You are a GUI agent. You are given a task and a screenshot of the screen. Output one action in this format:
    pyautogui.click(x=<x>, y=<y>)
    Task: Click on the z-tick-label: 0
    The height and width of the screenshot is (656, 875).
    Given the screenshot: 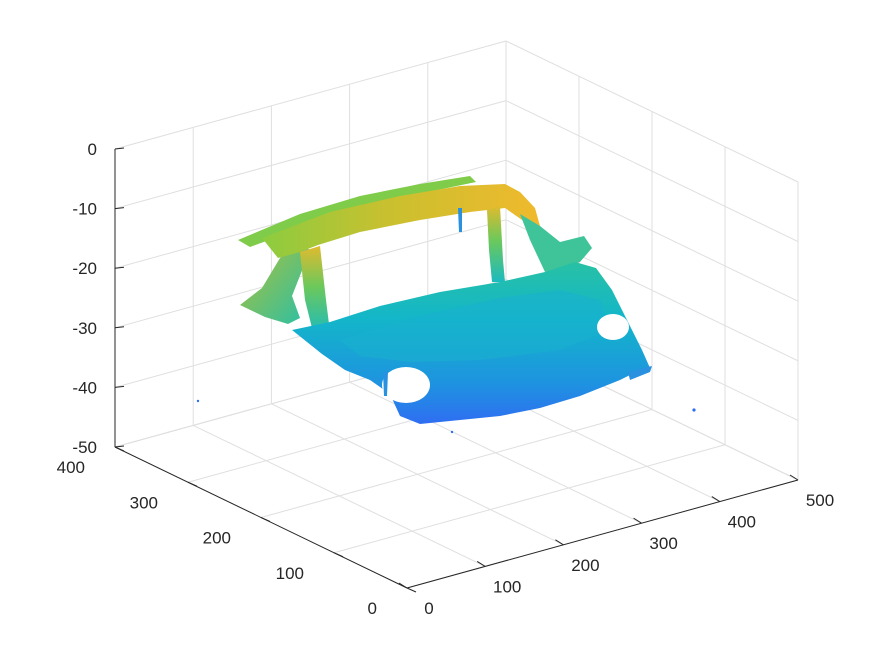 What is the action you would take?
    pyautogui.click(x=92, y=149)
    